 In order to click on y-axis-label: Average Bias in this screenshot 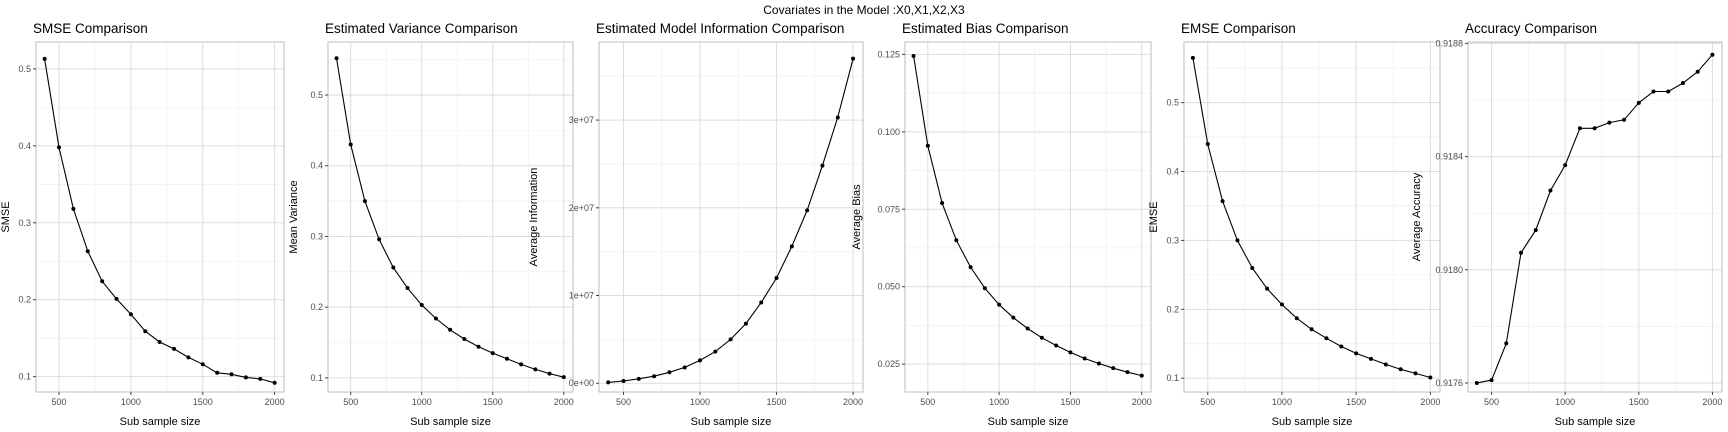, I will do `click(857, 217)`.